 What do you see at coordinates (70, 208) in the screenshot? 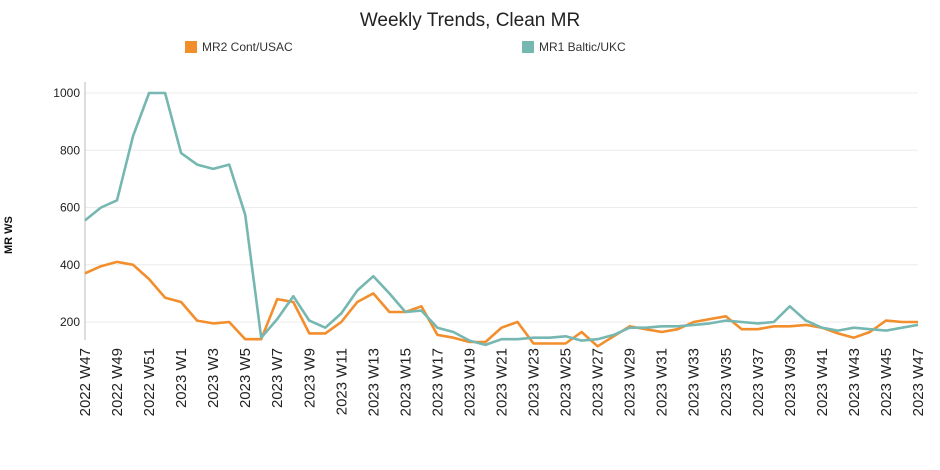
I see `y-tick-label: 600` at bounding box center [70, 208].